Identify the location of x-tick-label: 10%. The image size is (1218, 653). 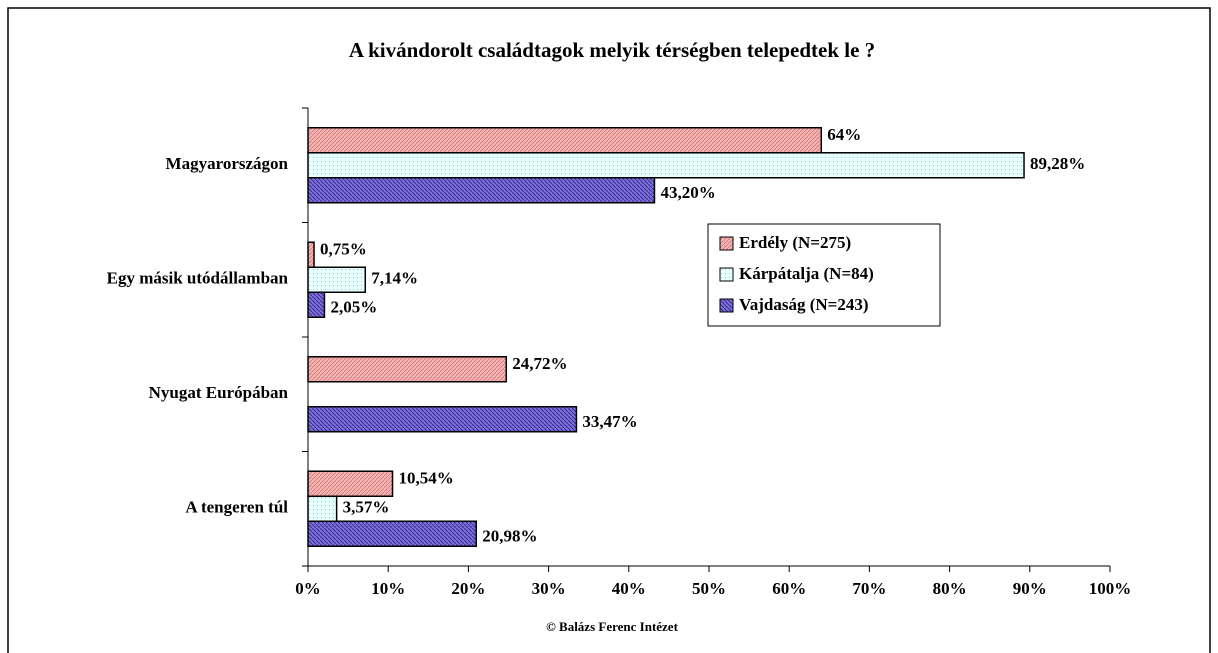
(388, 588).